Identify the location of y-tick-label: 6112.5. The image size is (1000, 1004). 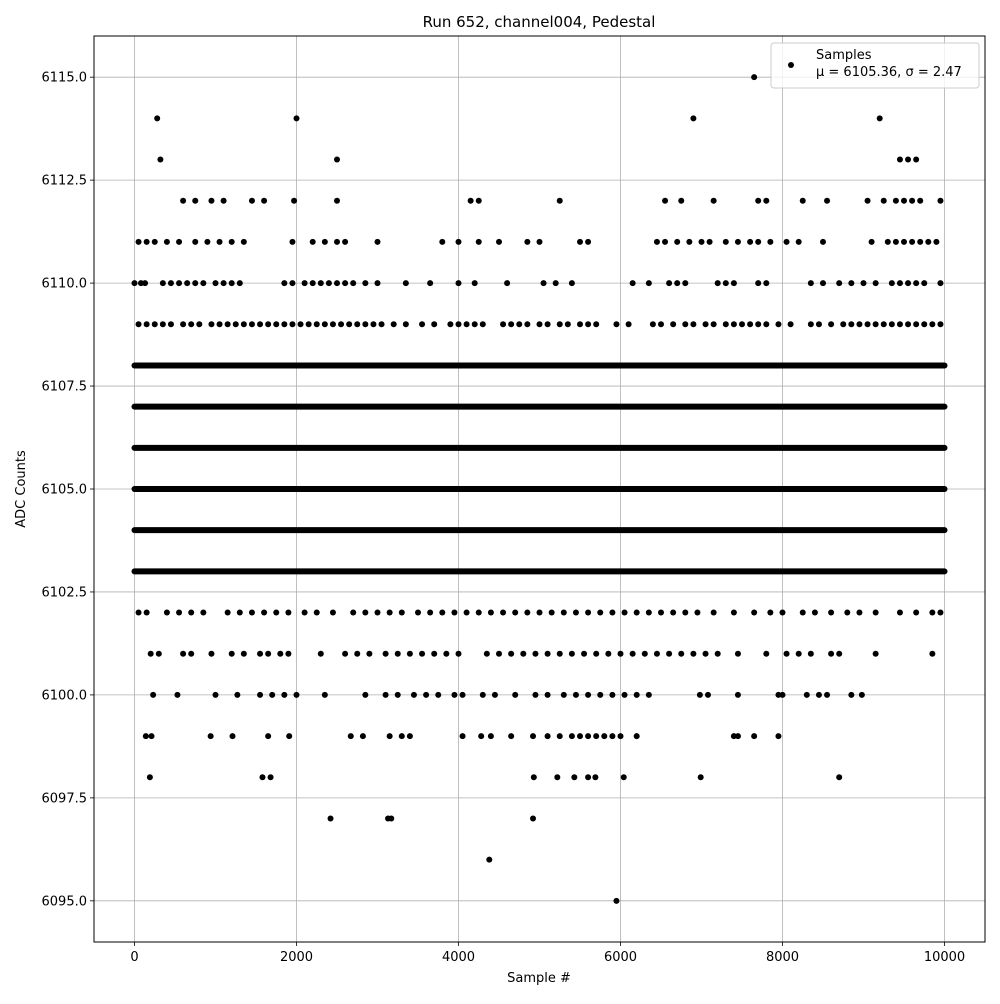
(65, 181).